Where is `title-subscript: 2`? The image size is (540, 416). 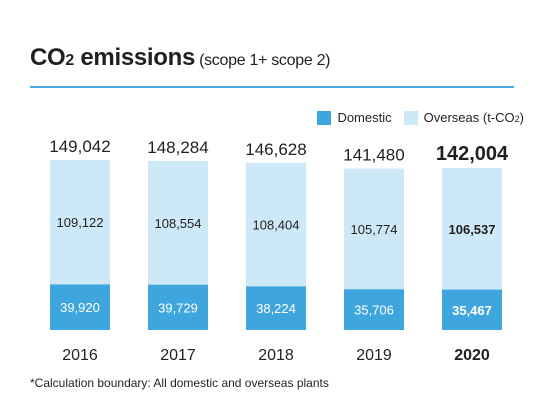 title-subscript: 2 is located at coordinates (70, 60).